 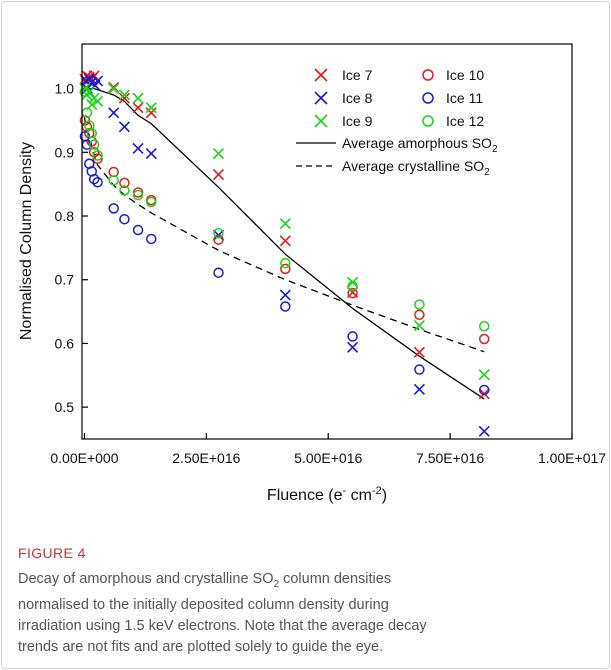 What do you see at coordinates (357, 75) in the screenshot?
I see `legend-label-ice7: Ice 7` at bounding box center [357, 75].